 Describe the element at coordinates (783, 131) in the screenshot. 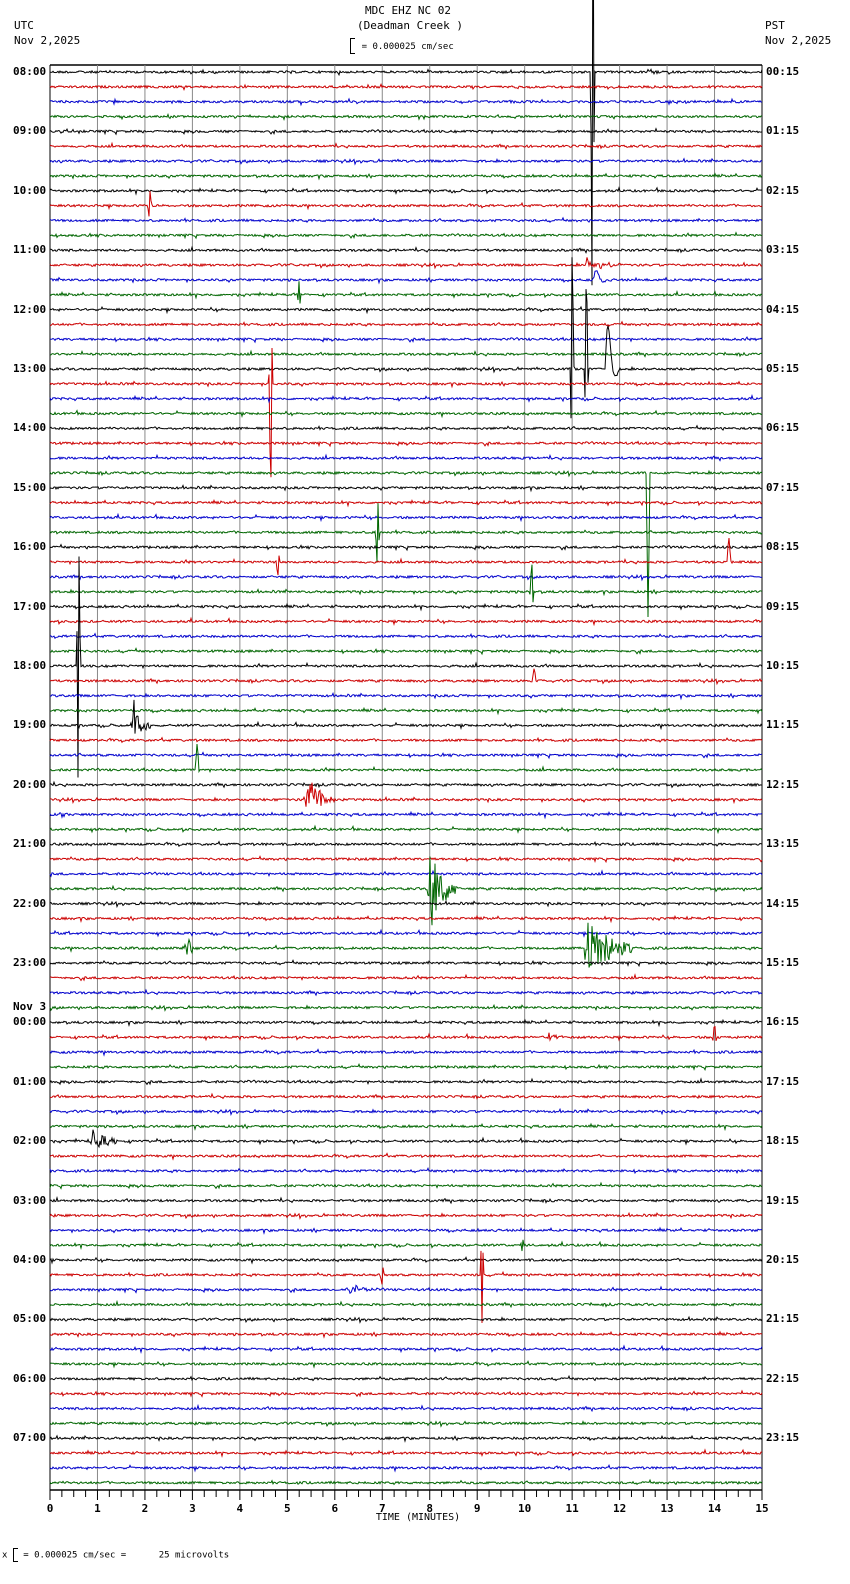

I see `pst-time-label: 01:15` at that location.